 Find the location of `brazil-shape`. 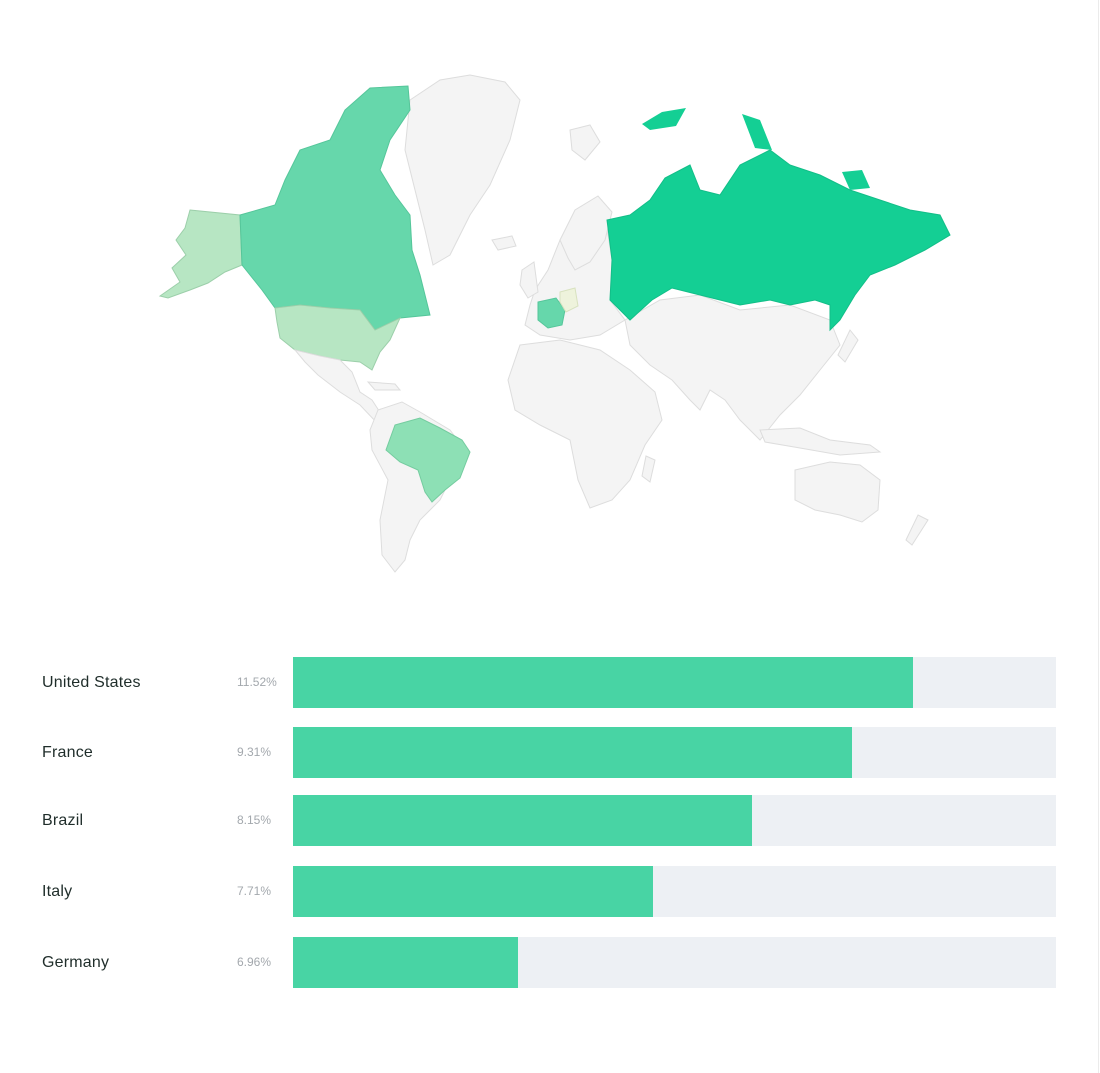

brazil-shape is located at coordinates (428, 460).